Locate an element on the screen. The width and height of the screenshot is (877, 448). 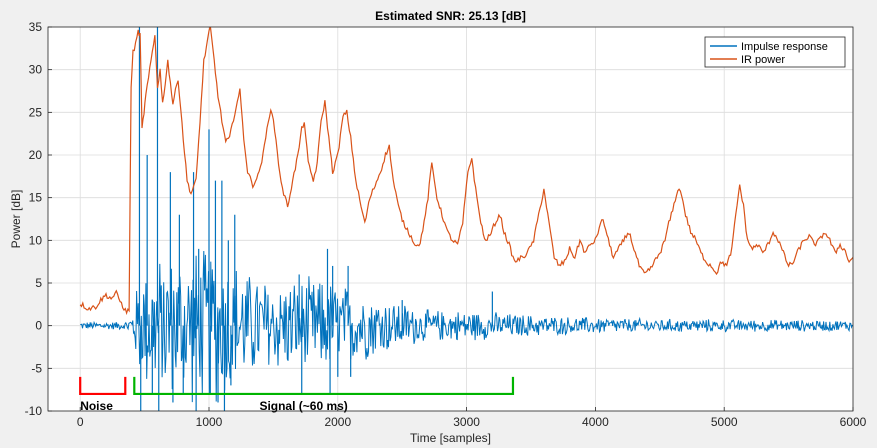
y-tick-label: 25 is located at coordinates (36, 112).